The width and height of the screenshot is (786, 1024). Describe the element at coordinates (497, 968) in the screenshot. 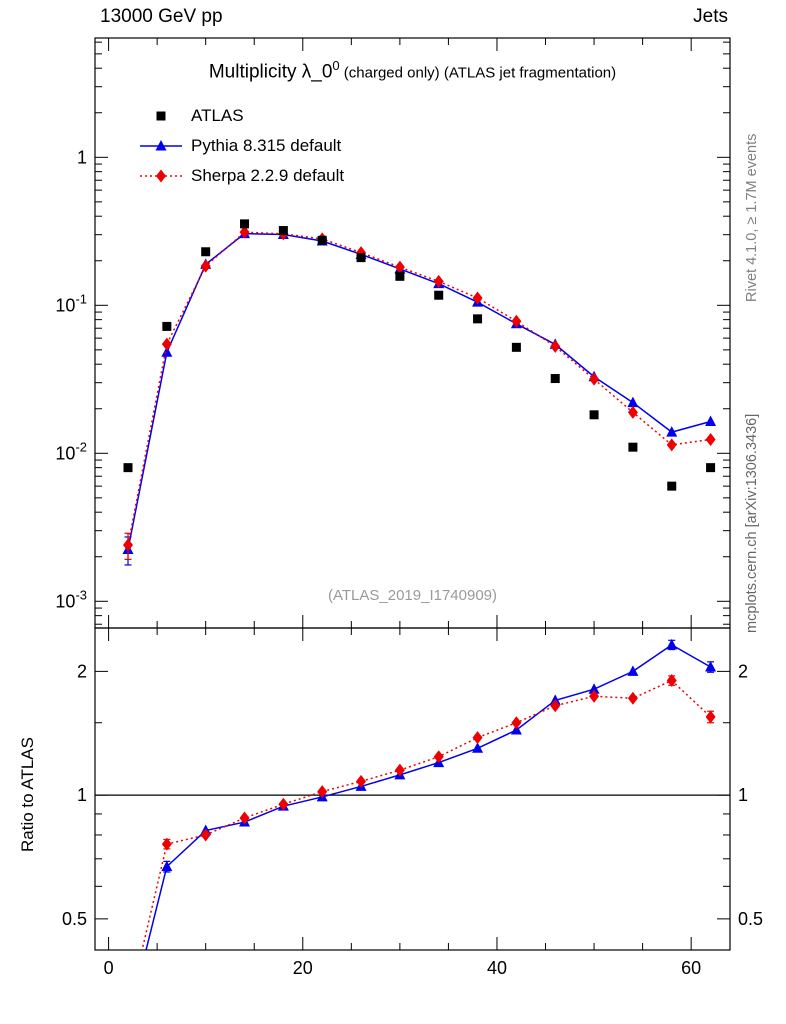

I see `svg-text: 40` at that location.